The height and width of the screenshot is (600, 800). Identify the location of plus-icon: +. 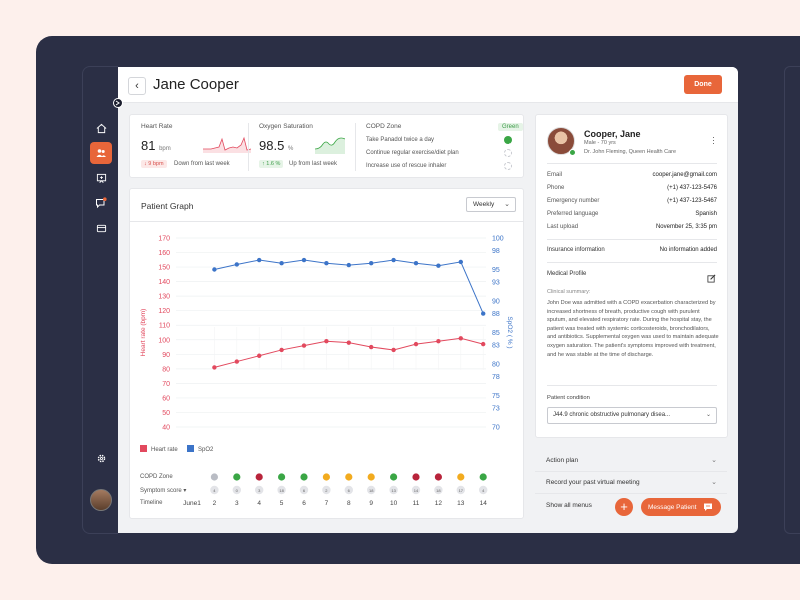
(624, 506).